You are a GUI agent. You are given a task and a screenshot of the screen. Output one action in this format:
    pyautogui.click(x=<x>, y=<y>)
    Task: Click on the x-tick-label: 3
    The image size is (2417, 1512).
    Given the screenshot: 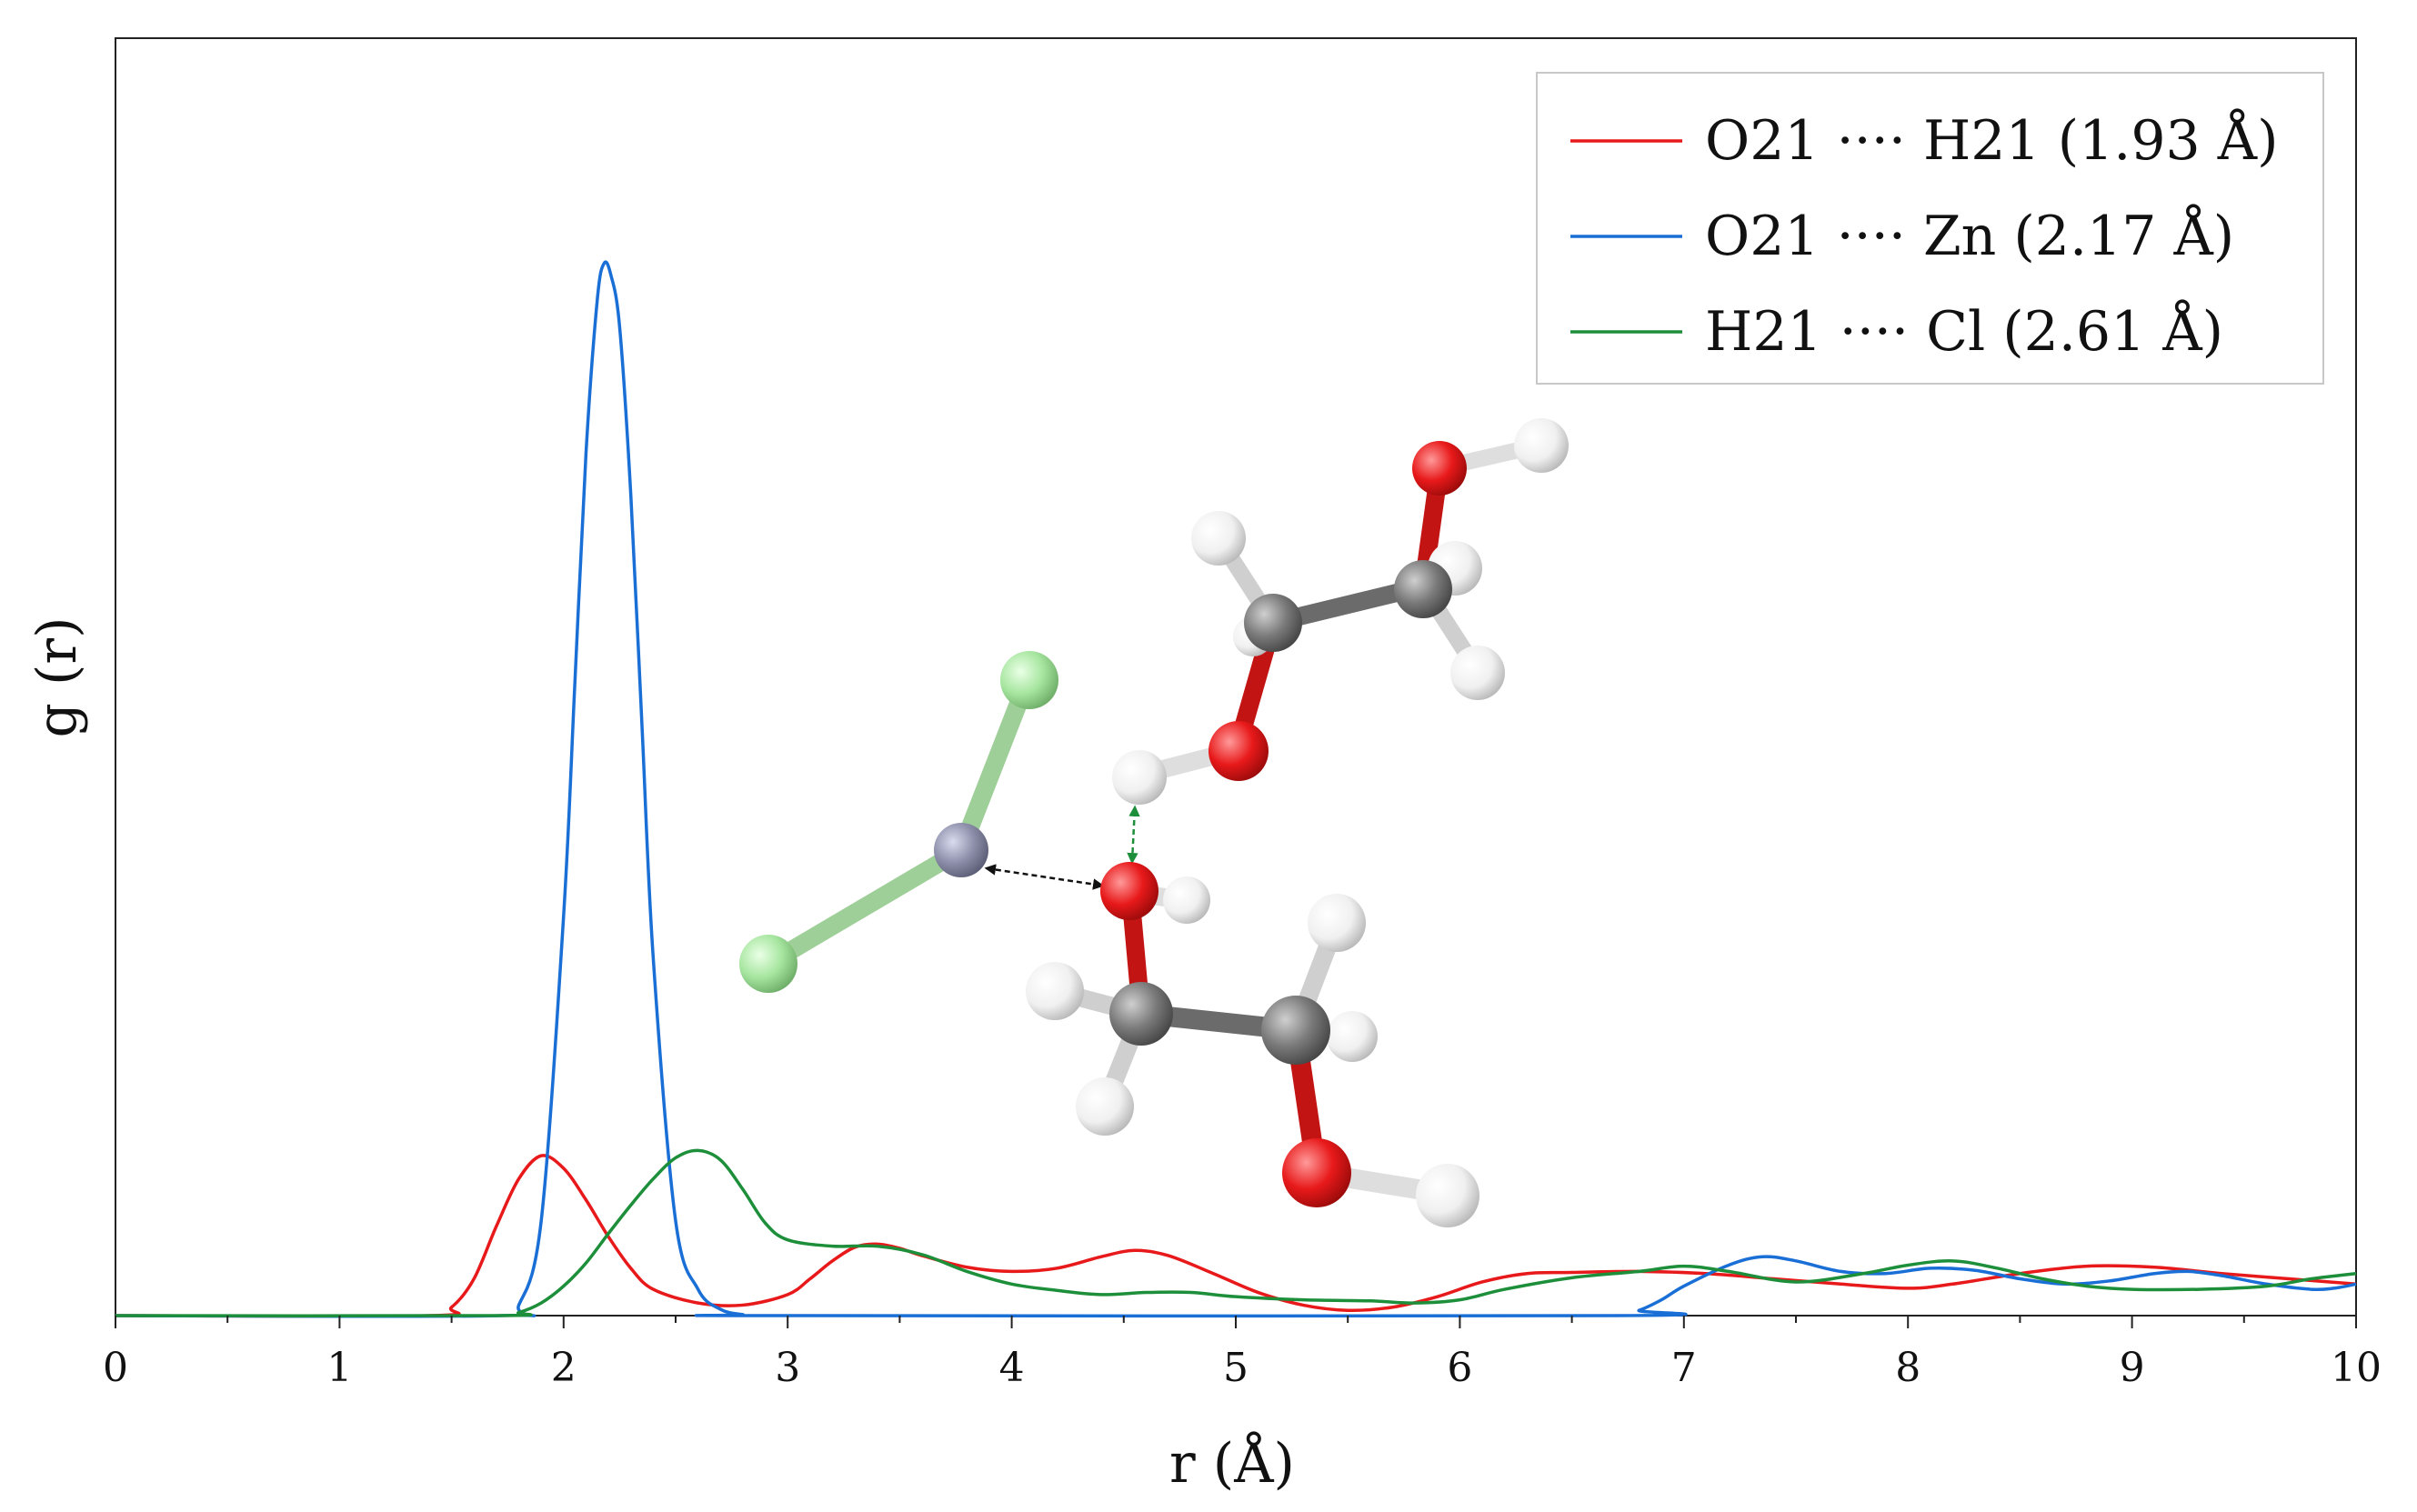 What is the action you would take?
    pyautogui.click(x=787, y=1368)
    